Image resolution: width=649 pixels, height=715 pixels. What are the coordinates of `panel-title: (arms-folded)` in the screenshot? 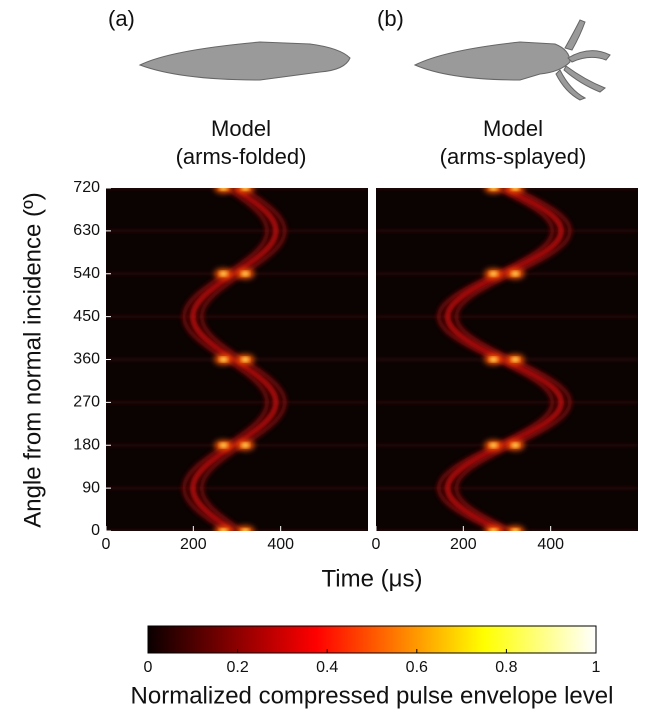 It's located at (241, 156).